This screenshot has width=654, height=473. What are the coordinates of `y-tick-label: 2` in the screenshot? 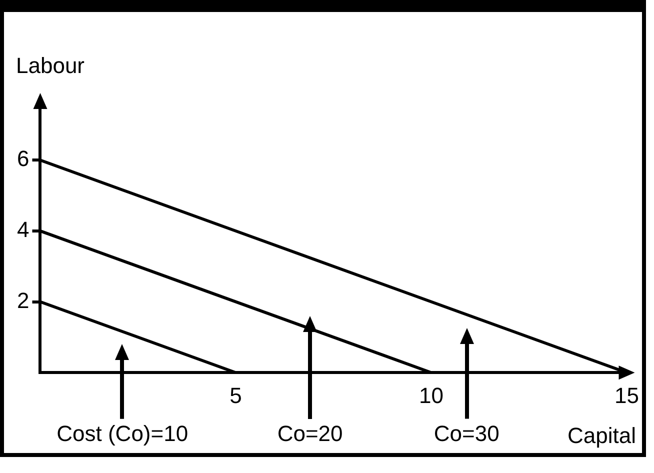 It's located at (23, 300).